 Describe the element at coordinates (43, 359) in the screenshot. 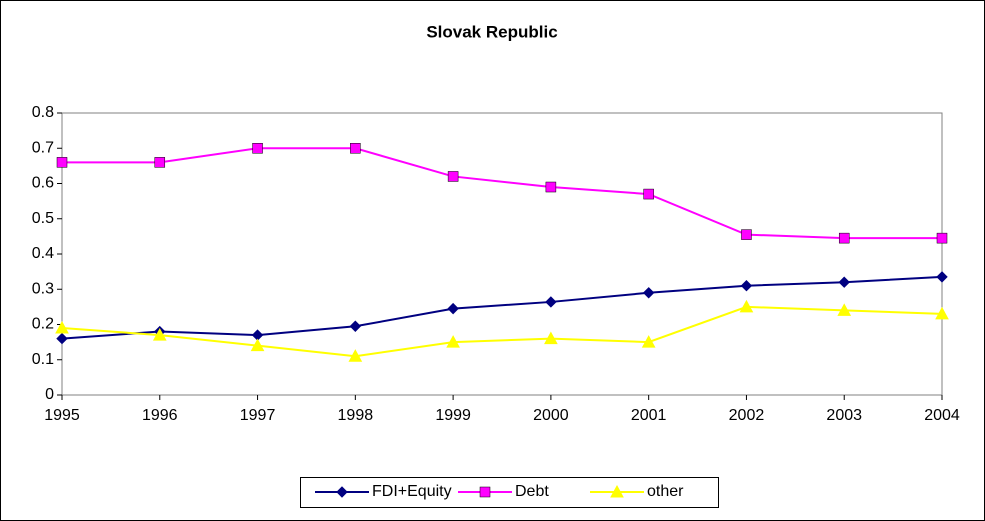

I see `y-tick-label: 0.1` at that location.